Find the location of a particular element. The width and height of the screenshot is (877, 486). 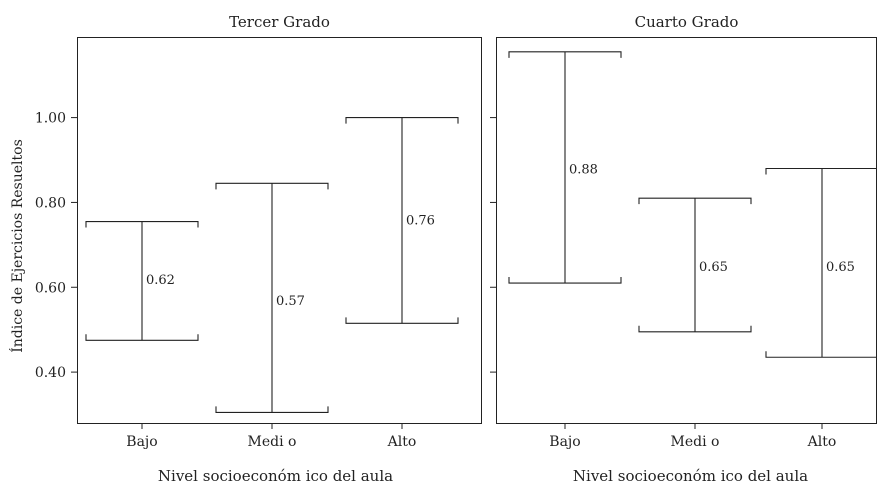

y-tick-label: 0.80 is located at coordinates (50, 203).